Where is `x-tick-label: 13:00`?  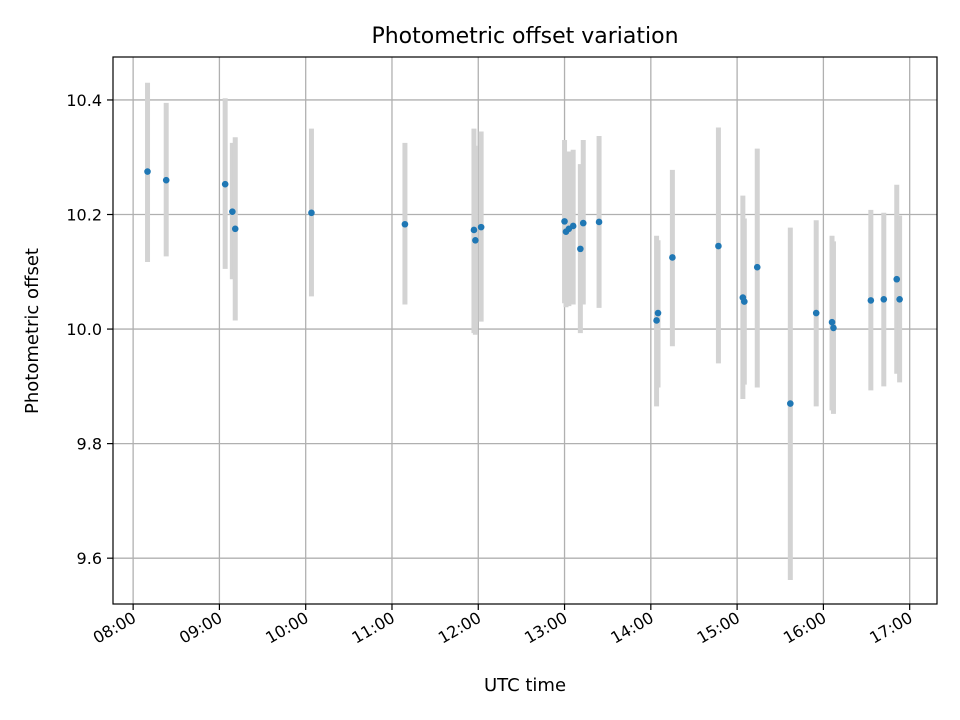 x-tick-label: 13:00 is located at coordinates (545, 628).